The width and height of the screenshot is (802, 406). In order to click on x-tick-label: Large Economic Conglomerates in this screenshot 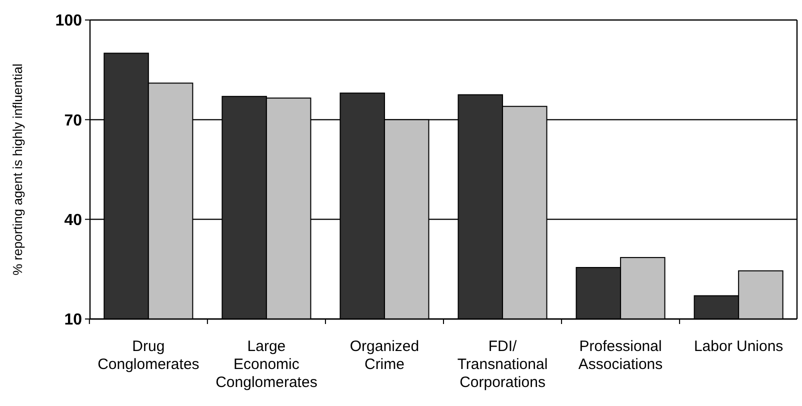, I will do `click(267, 364)`.